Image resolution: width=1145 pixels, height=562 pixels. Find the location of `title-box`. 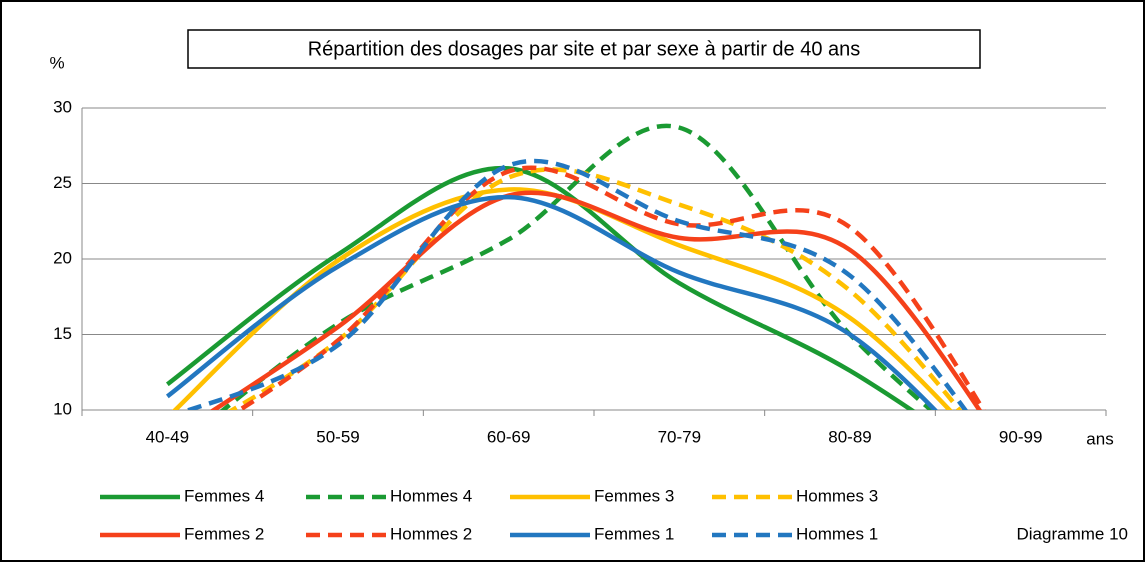

title-box is located at coordinates (584, 49).